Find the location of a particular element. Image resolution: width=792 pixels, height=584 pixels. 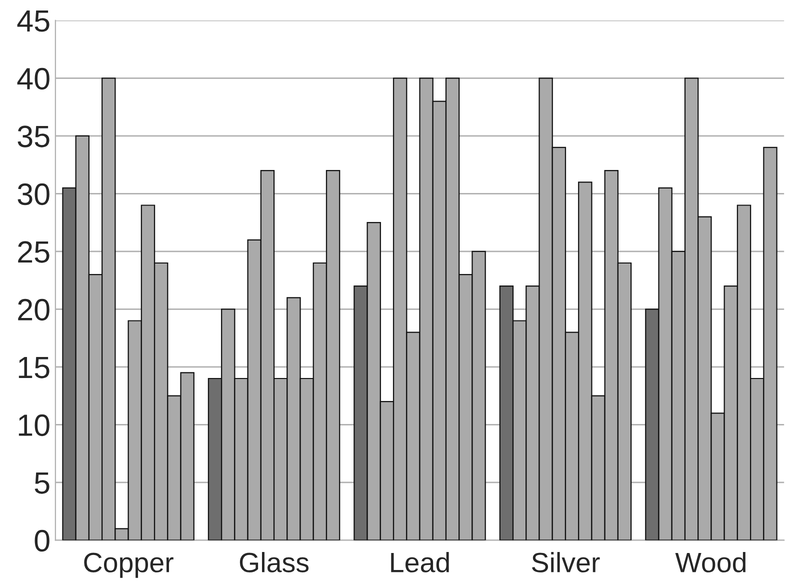

y-tick-label: 35 is located at coordinates (34, 137).